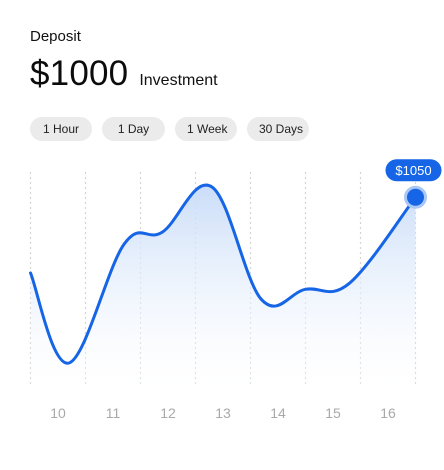 This screenshot has height=470, width=444. What do you see at coordinates (333, 413) in the screenshot?
I see `x-tick-label: 15` at bounding box center [333, 413].